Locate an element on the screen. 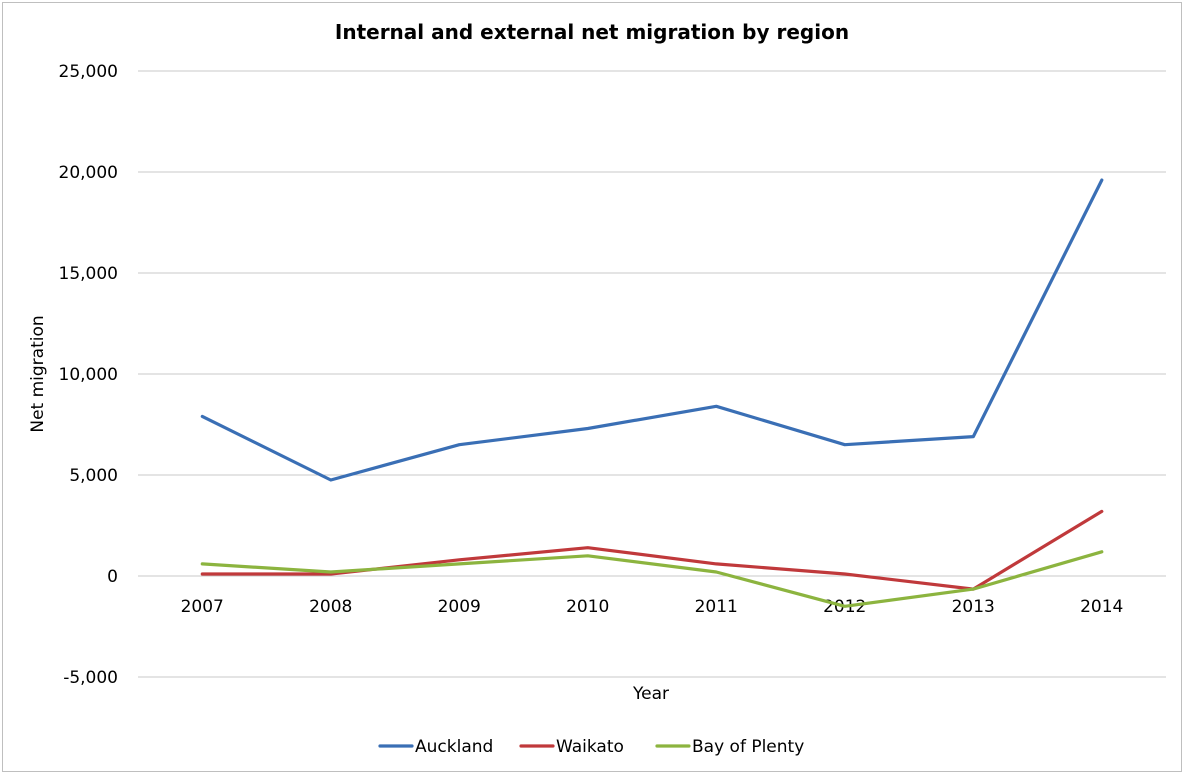 This screenshot has width=1188, height=778. x-tick-label: 2007 is located at coordinates (202, 607).